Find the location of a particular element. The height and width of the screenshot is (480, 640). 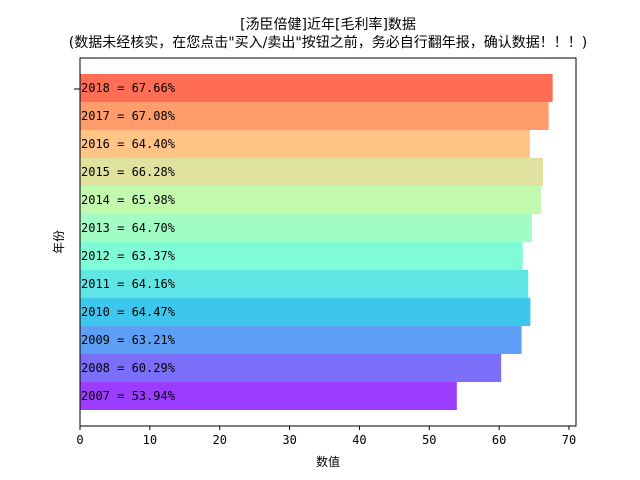

bar-2012 is located at coordinates (301, 256).